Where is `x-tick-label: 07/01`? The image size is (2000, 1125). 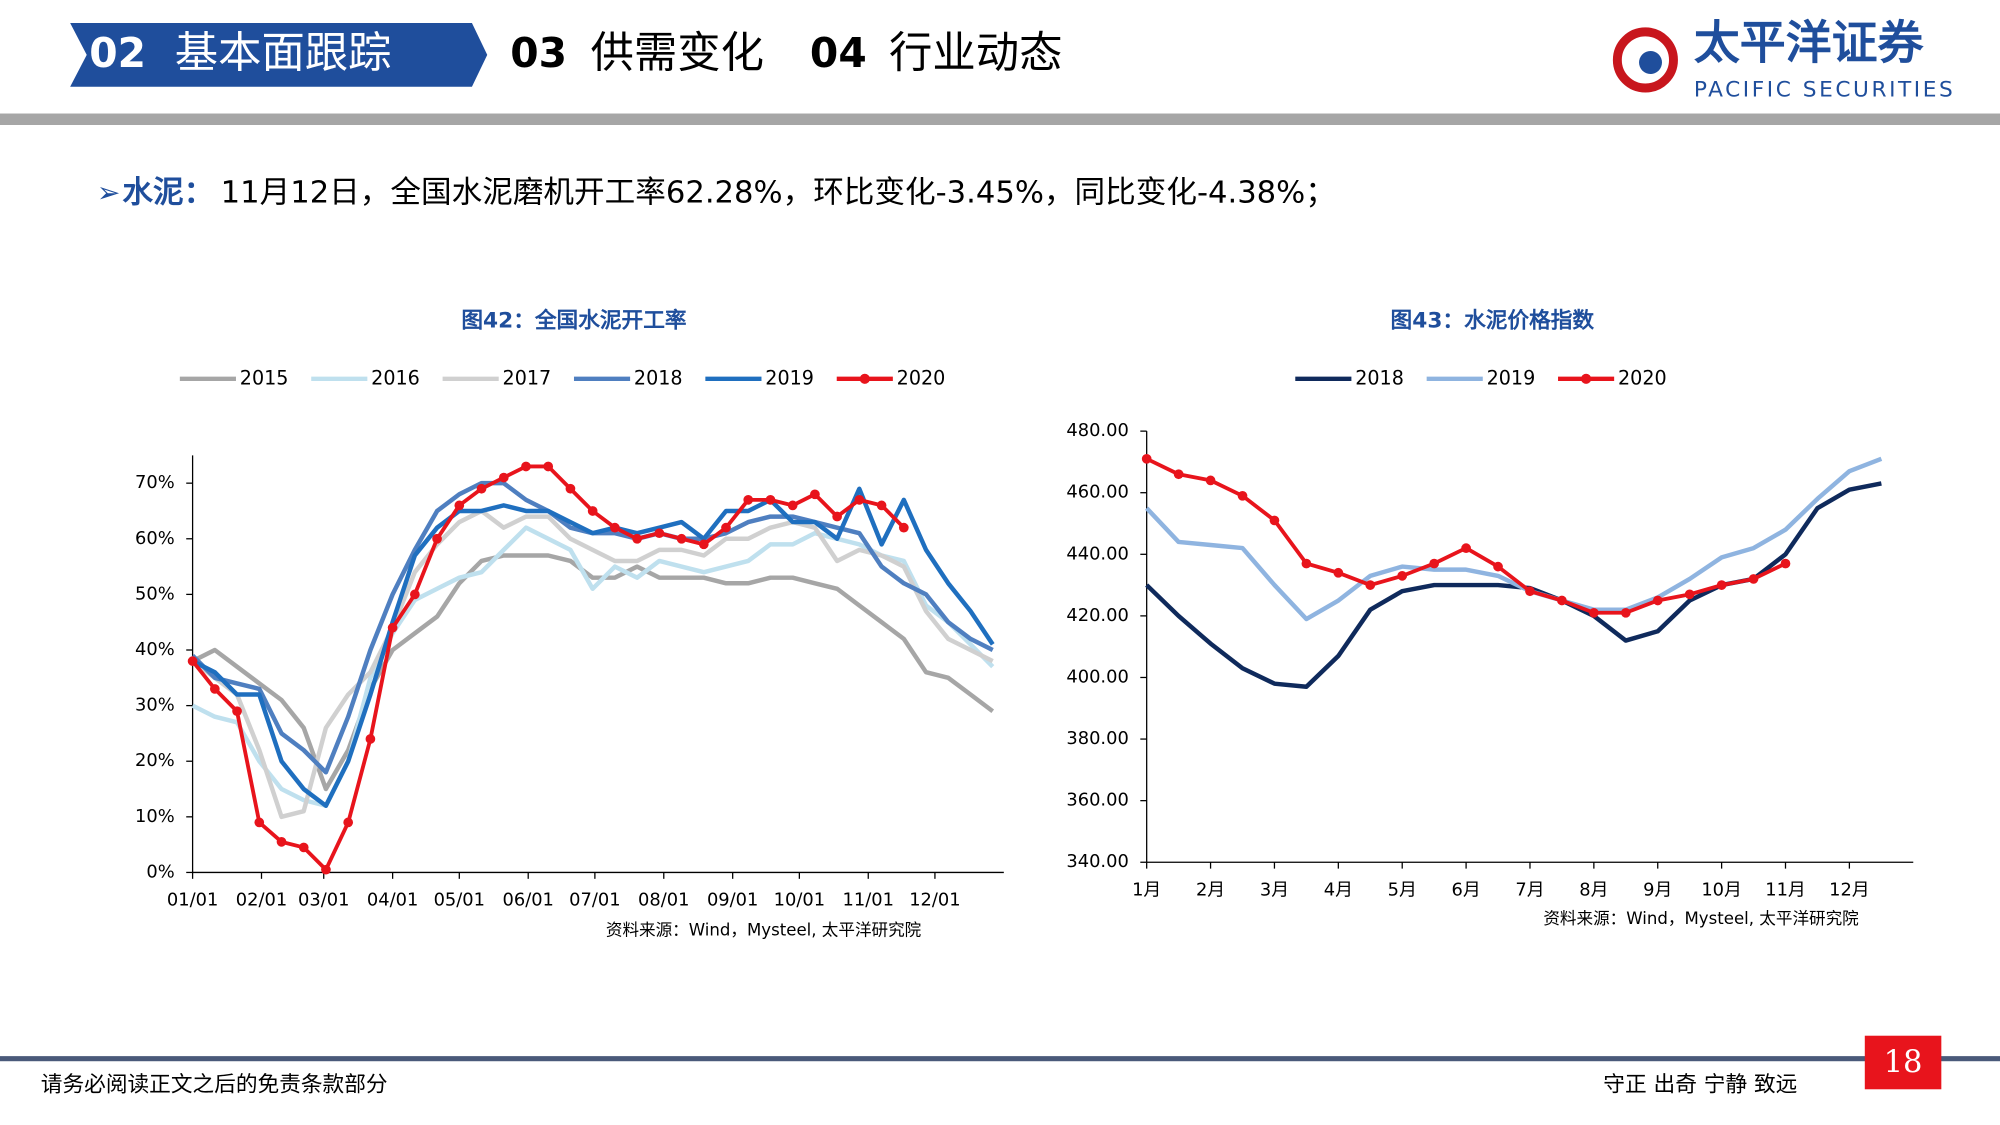 x-tick-label: 07/01 is located at coordinates (594, 900).